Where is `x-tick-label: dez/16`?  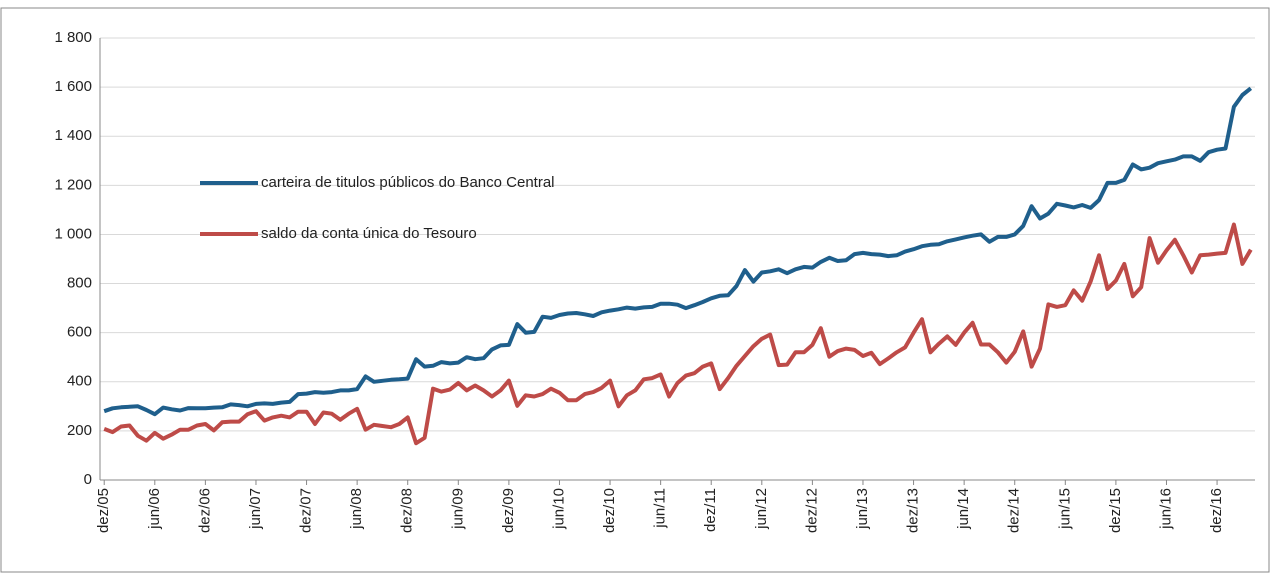 x-tick-label: dez/16 is located at coordinates (1216, 510).